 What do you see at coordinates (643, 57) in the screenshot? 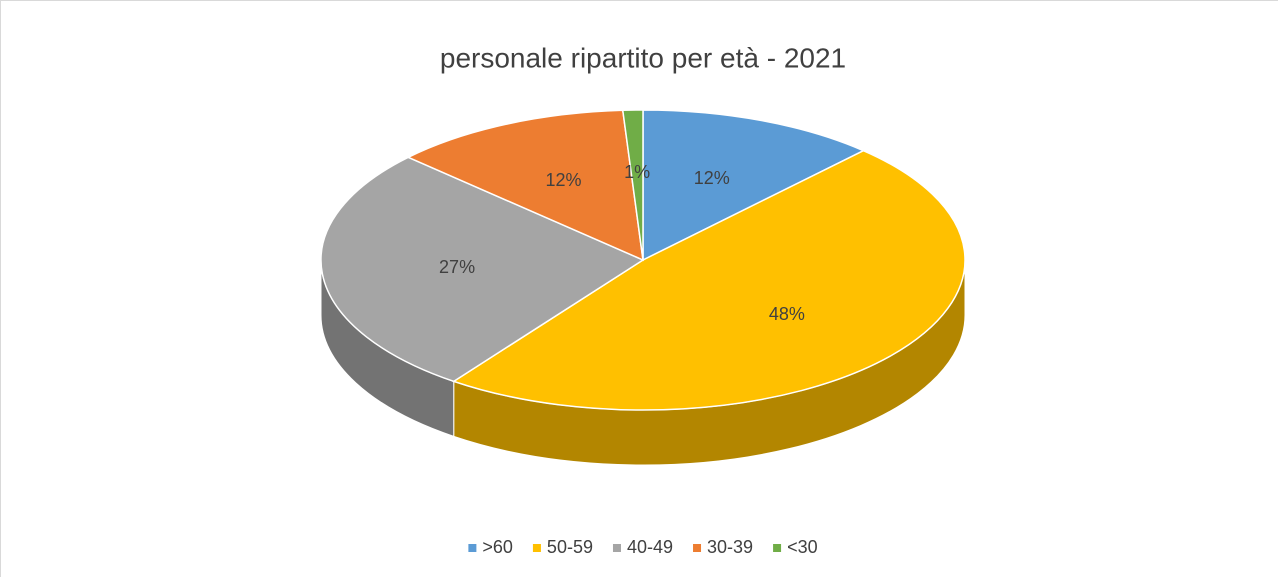
I see `chart-title: personale ripartito per età - 2021` at bounding box center [643, 57].